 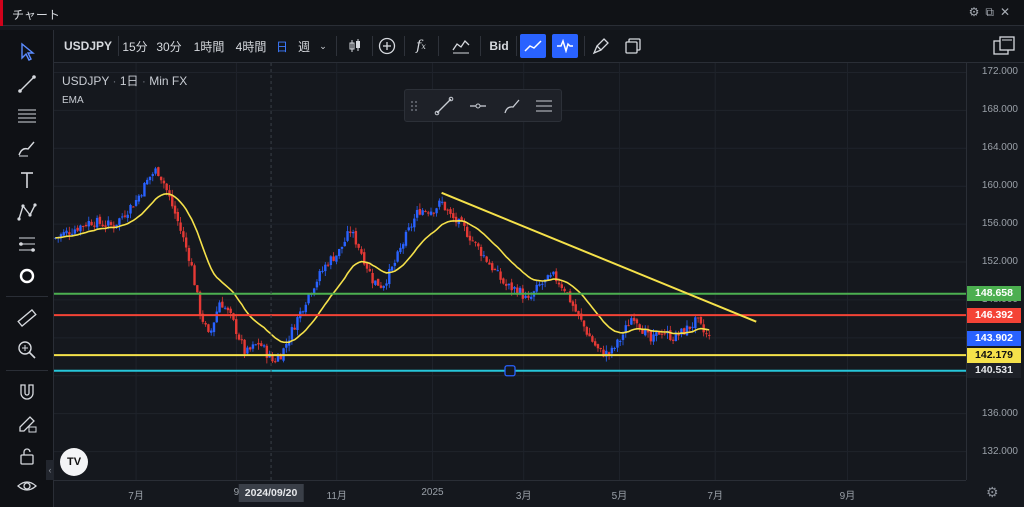 I want to click on price-label-yellow: 142.179, so click(x=994, y=355).